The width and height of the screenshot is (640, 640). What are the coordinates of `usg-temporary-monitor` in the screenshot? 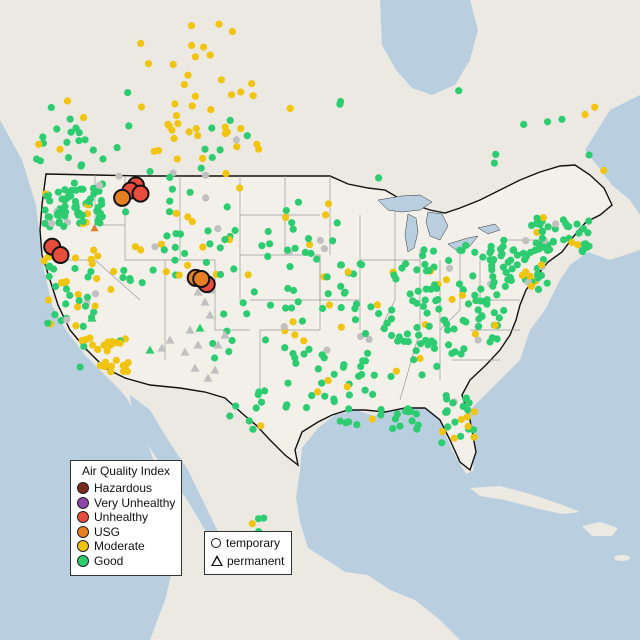 It's located at (201, 278).